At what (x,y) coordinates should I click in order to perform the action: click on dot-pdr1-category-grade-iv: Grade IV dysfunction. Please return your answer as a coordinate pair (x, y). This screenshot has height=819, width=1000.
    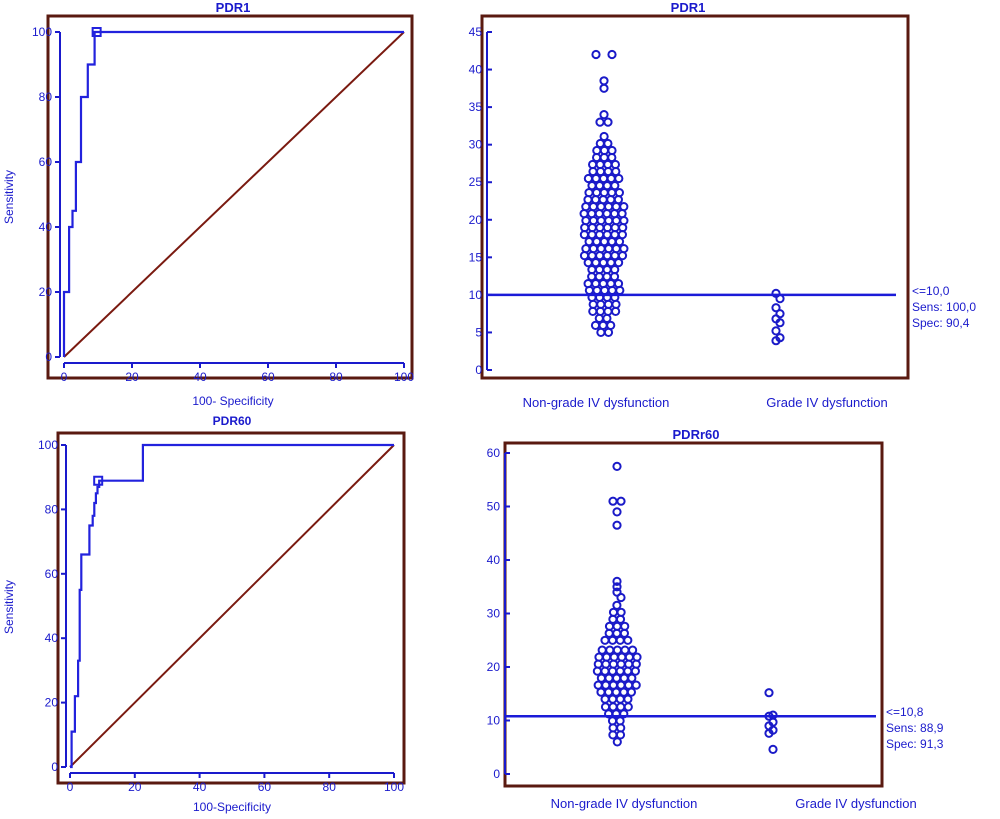
    Looking at the image, I should click on (826, 402).